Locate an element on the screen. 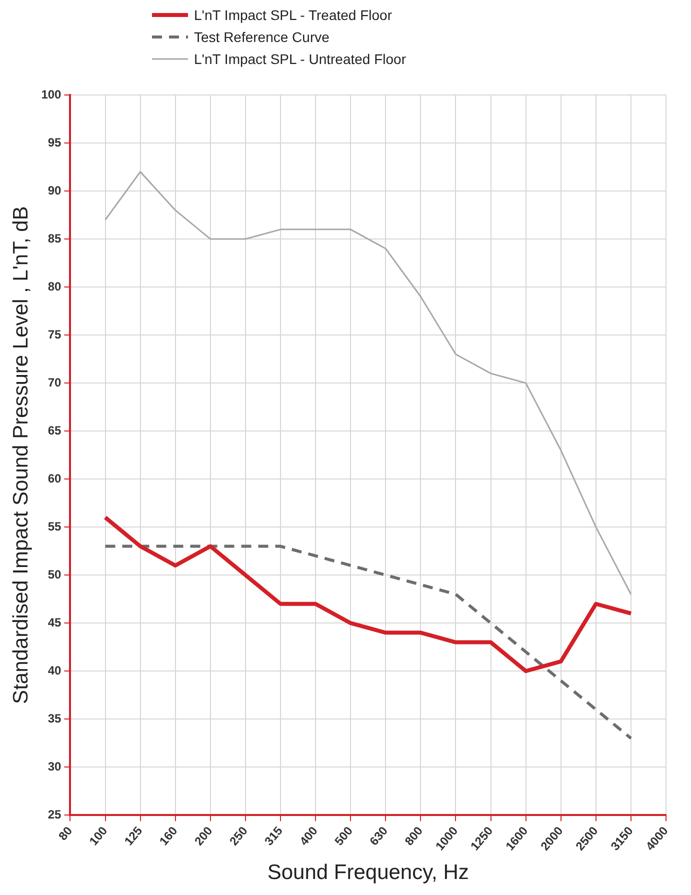 This screenshot has height=895, width=691. legend-label: L'nT Impact SPL - Treated Floor is located at coordinates (293, 15).